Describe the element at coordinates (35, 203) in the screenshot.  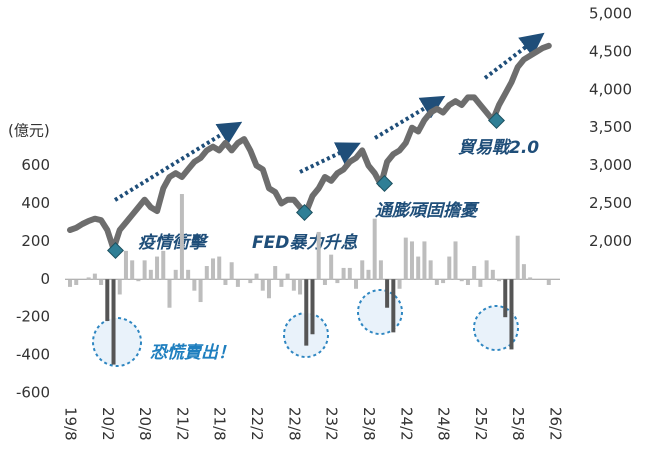
I see `y-tick-label: 400` at that location.